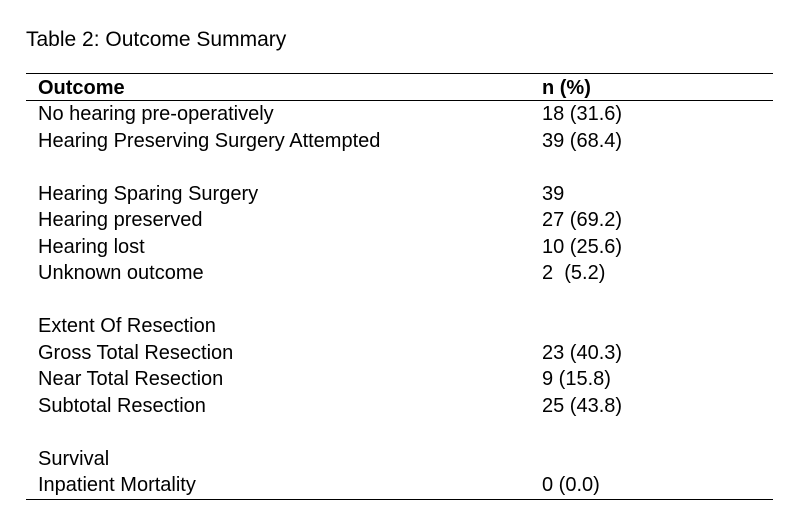  What do you see at coordinates (399, 114) in the screenshot?
I see `table-row: No hearing pre-operatively 18 (31.6)` at bounding box center [399, 114].